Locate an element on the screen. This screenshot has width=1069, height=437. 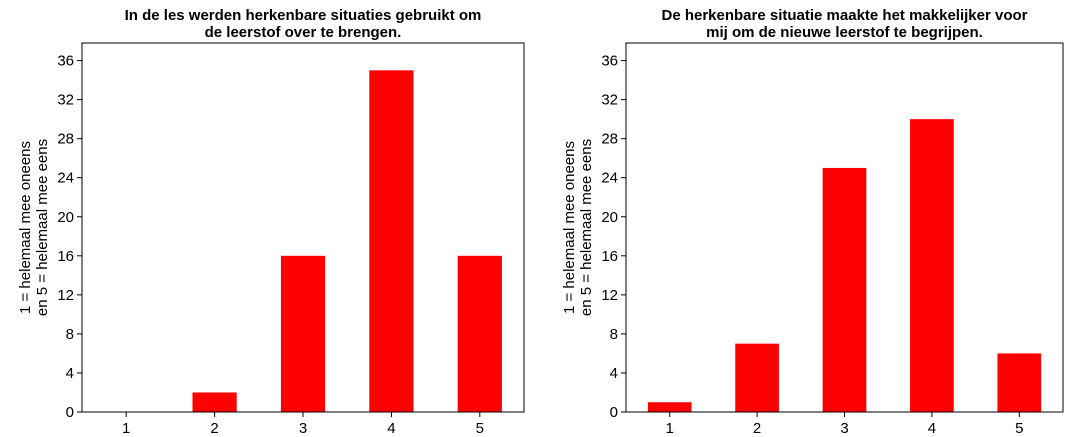
chart-title: mij om de nieuwe leerstof te begrijpen. is located at coordinates (844, 32).